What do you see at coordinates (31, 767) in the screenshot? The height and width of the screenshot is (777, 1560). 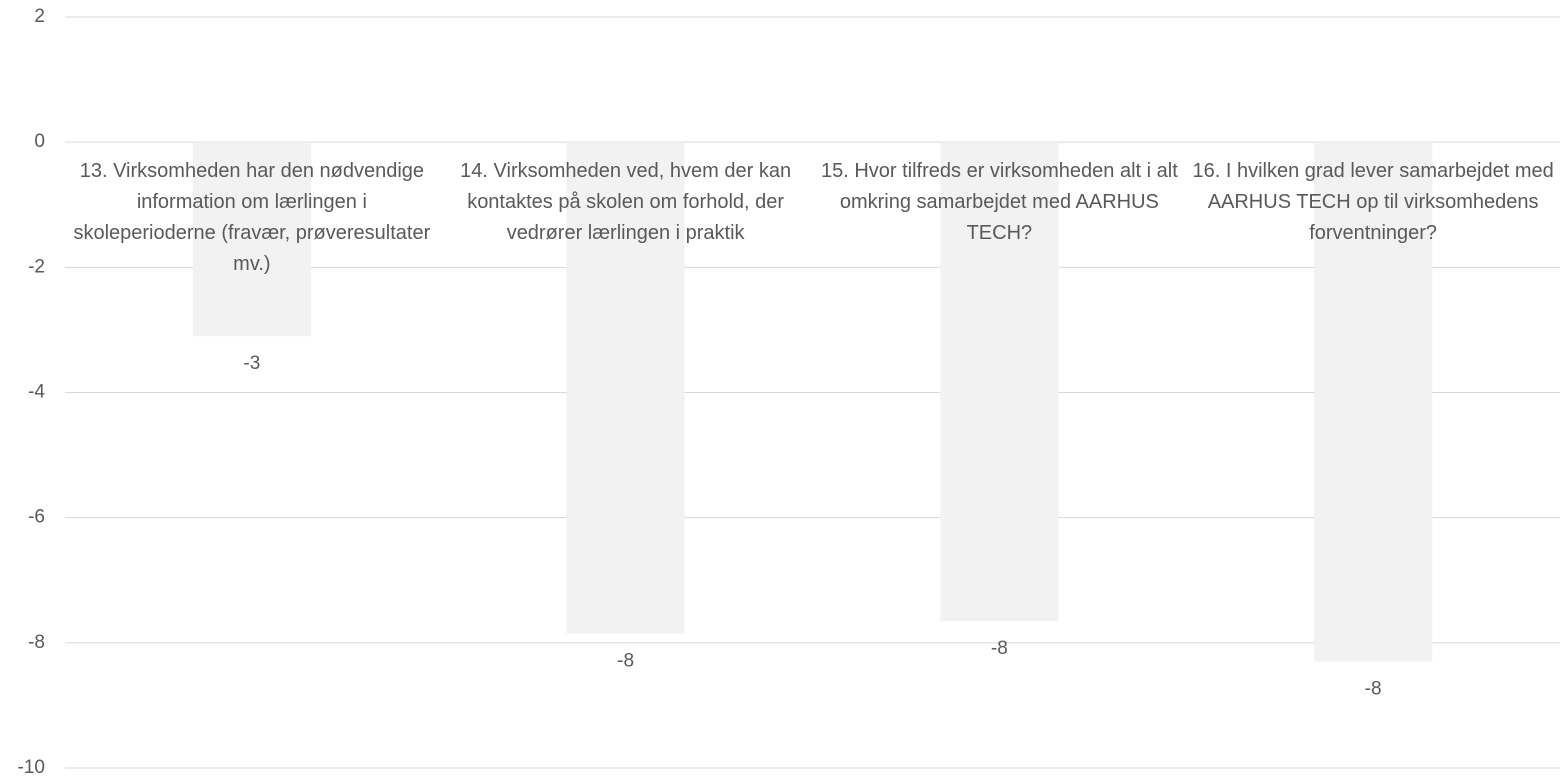 I see `y-tick-label: -10` at bounding box center [31, 767].